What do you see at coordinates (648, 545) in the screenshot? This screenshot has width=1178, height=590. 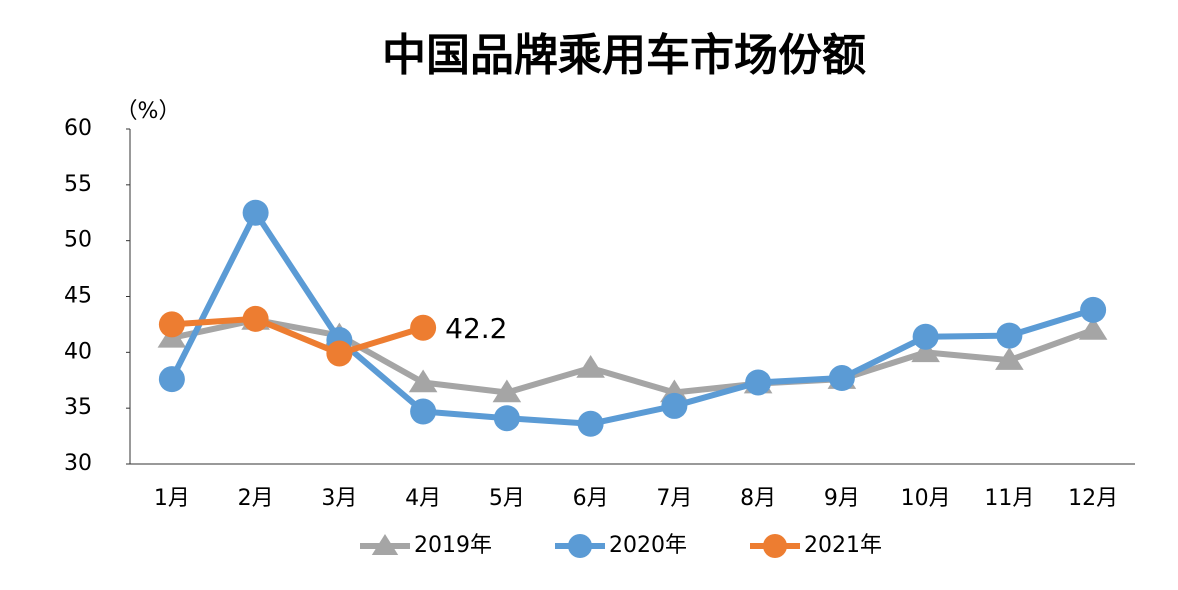 I see `legend-label: 2020年` at bounding box center [648, 545].